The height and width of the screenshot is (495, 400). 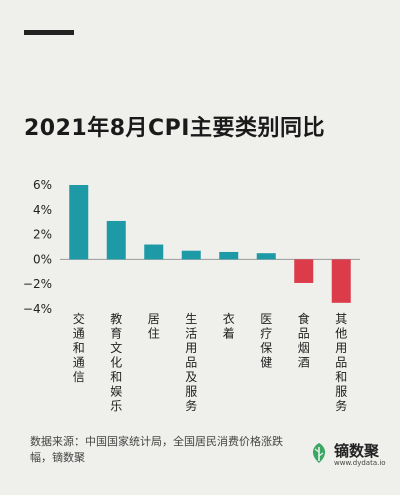 I want to click on brand-leaf-icon, so click(x=319, y=453).